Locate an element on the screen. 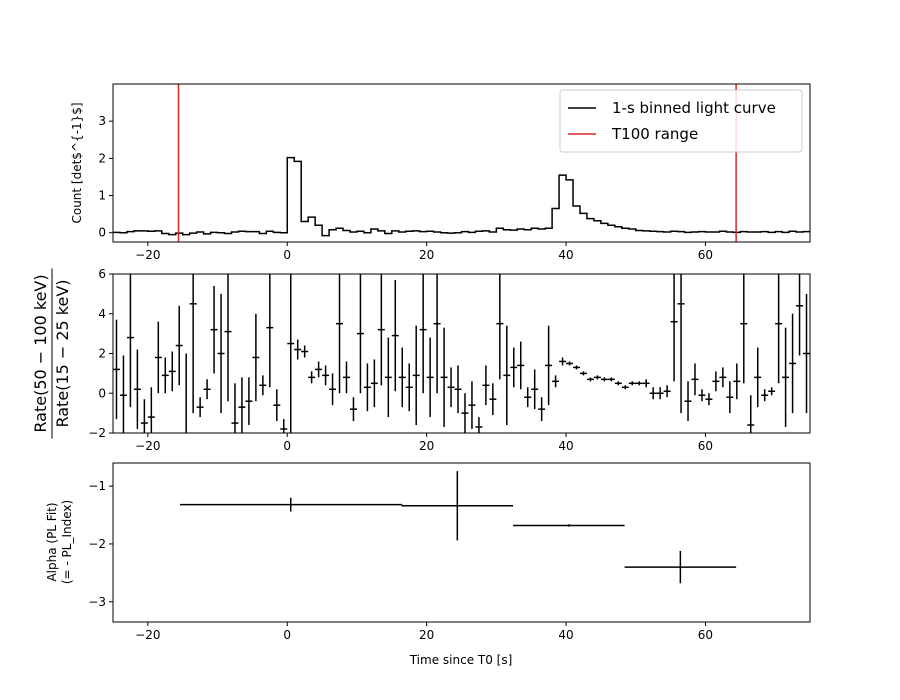 This screenshot has height=700, width=900. light-curve-ylabel: Count [det$^{-1}$] is located at coordinates (77, 162).